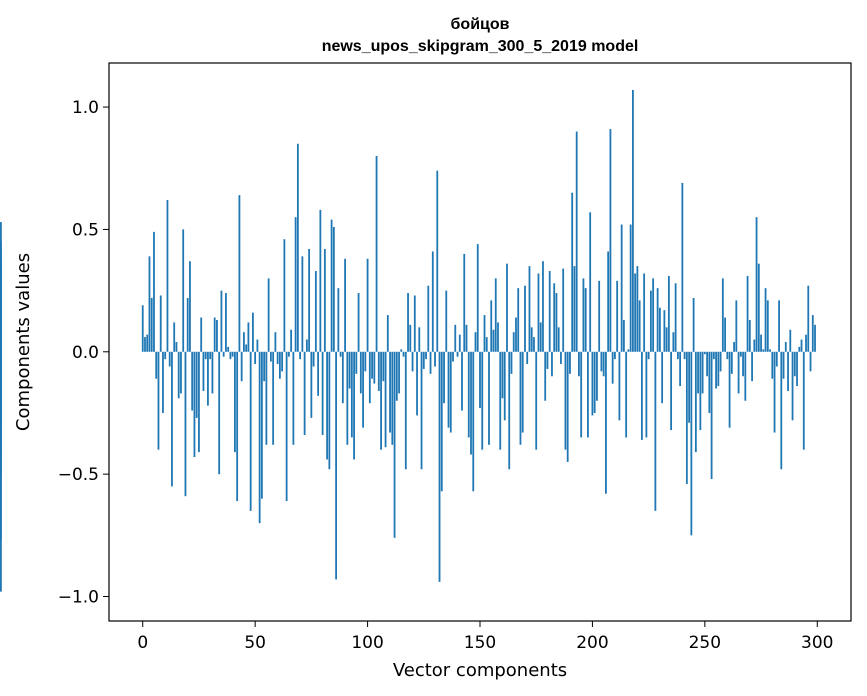 This screenshot has width=867, height=696. Describe the element at coordinates (85, 108) in the screenshot. I see `y-tick-label: 1.0` at that location.